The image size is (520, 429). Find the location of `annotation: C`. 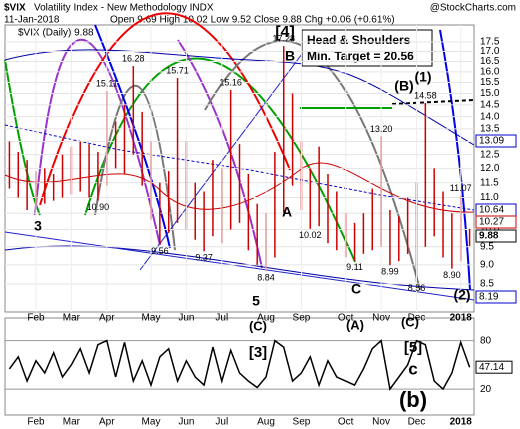

annotation: C is located at coordinates (356, 289).